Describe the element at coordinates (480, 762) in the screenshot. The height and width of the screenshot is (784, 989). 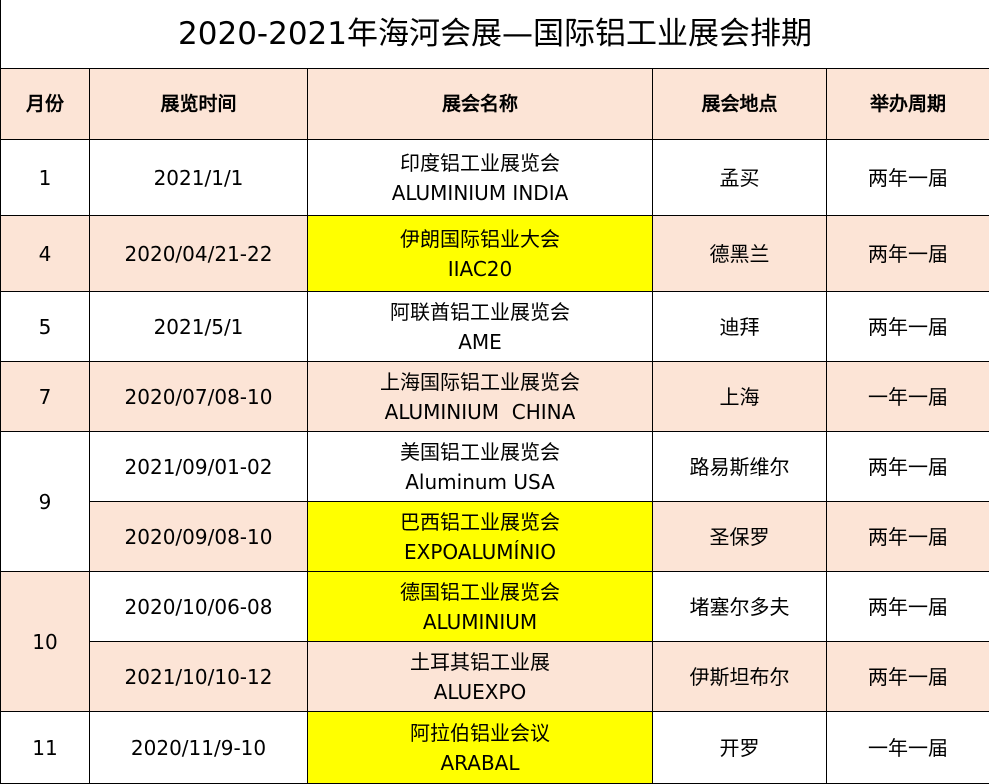
I see `name-english: ARABAL` at that location.